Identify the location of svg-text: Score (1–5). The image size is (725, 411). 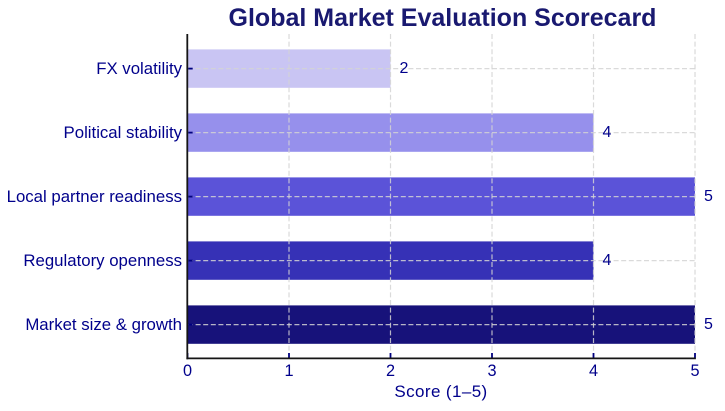
(440, 391).